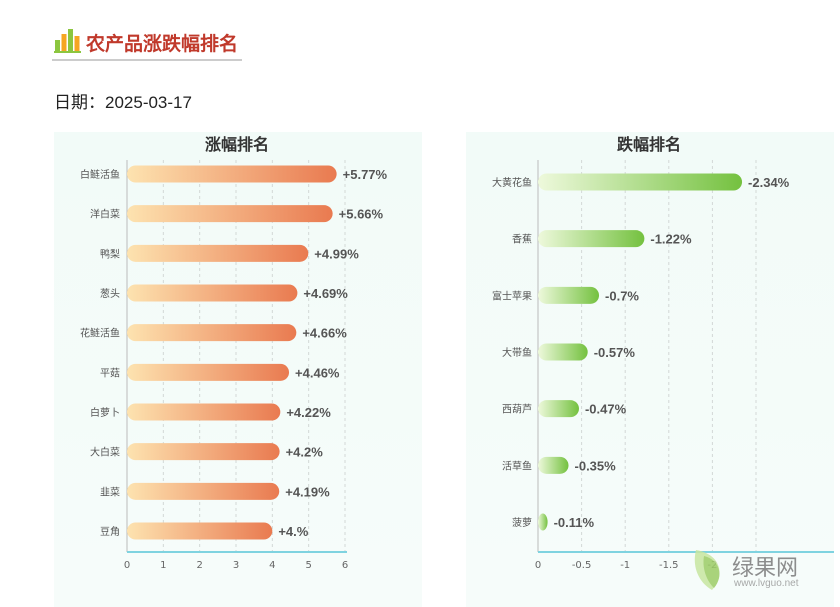 The height and width of the screenshot is (607, 840). I want to click on category-label: 活草鱼, so click(517, 465).